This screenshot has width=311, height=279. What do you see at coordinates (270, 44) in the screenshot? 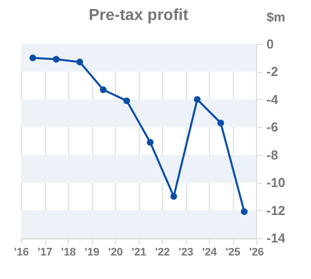
I see `y-tick-label: 0` at bounding box center [270, 44].